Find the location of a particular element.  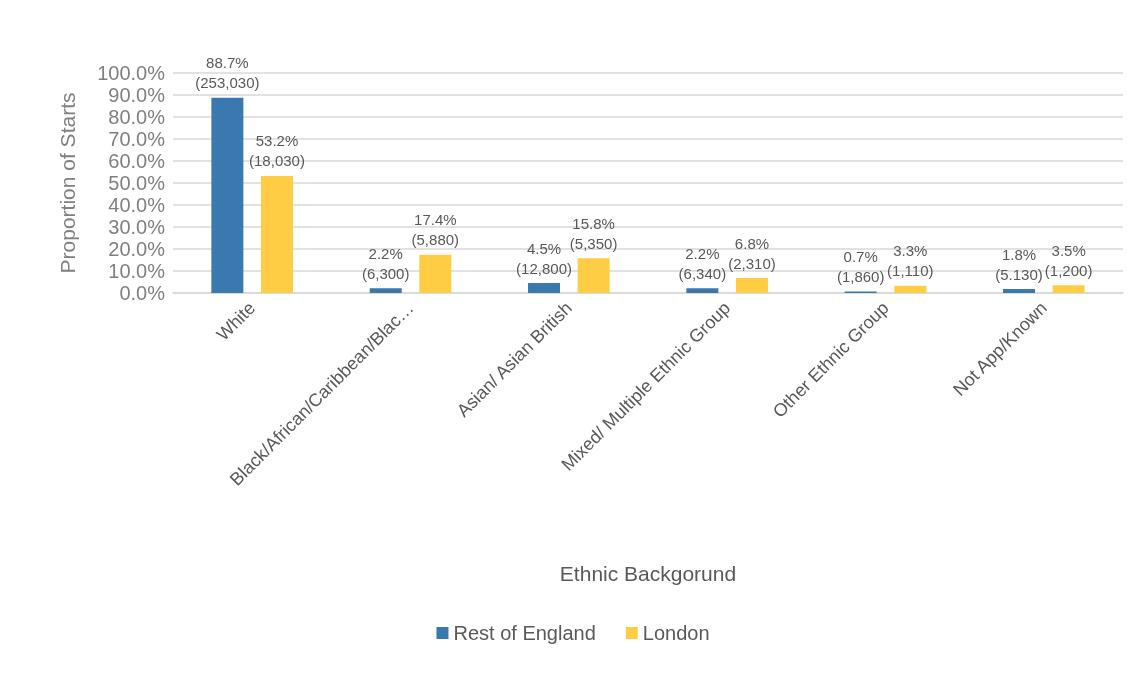

data-label: 17.4% (5,880) is located at coordinates (435, 230).